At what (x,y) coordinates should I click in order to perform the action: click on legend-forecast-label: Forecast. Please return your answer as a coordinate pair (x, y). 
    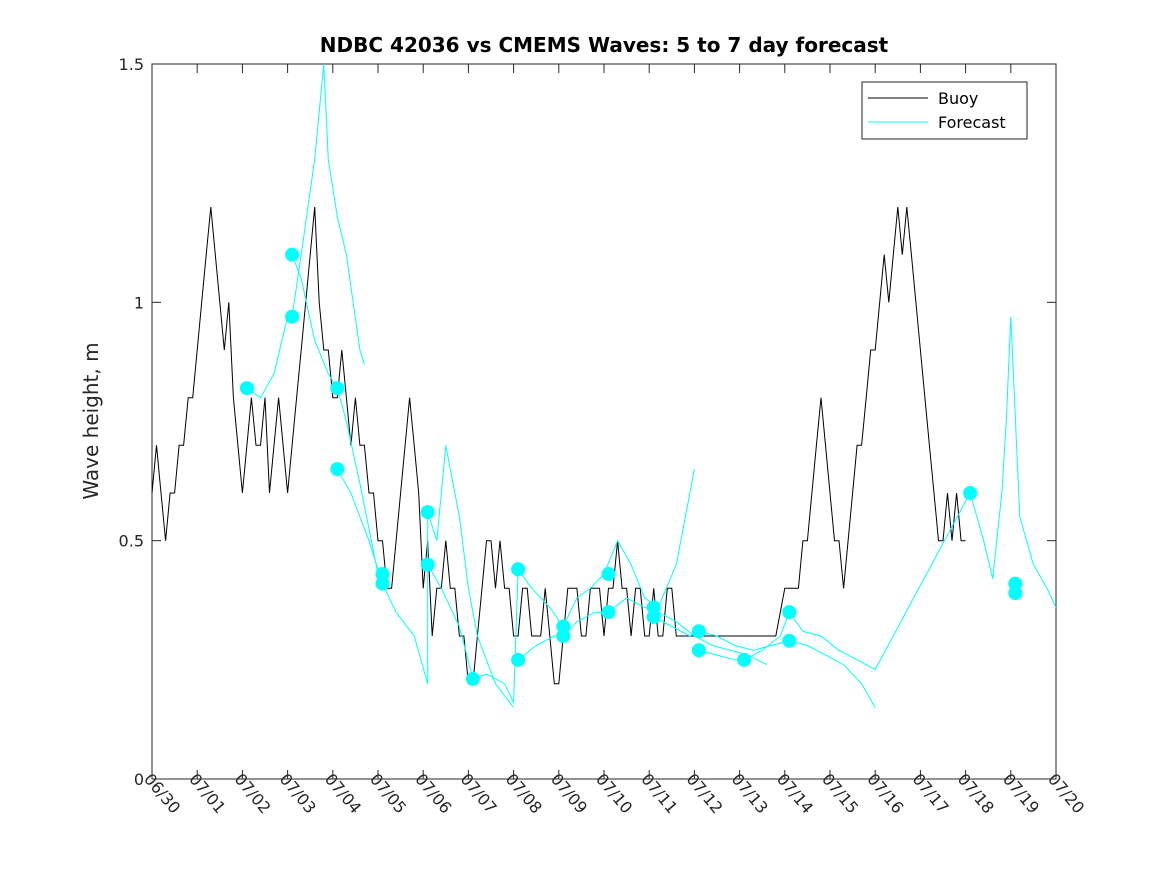
    Looking at the image, I should click on (972, 122).